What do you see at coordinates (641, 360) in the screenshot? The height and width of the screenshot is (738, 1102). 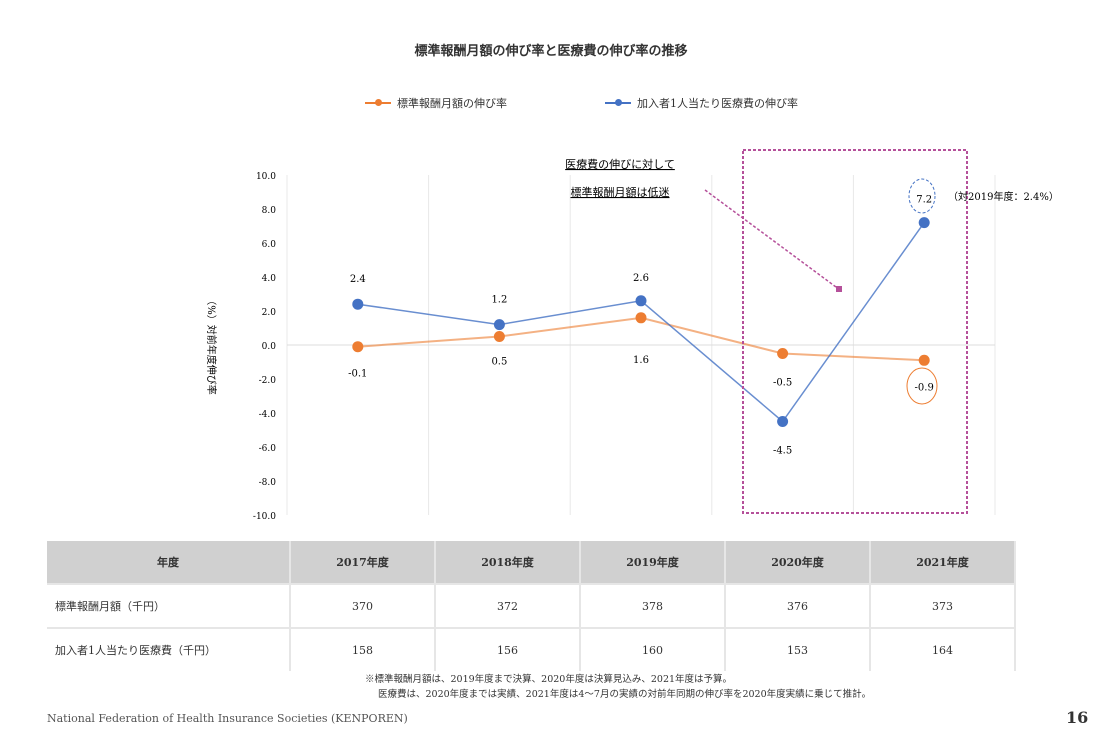 I see `data-label: 1.6` at bounding box center [641, 360].